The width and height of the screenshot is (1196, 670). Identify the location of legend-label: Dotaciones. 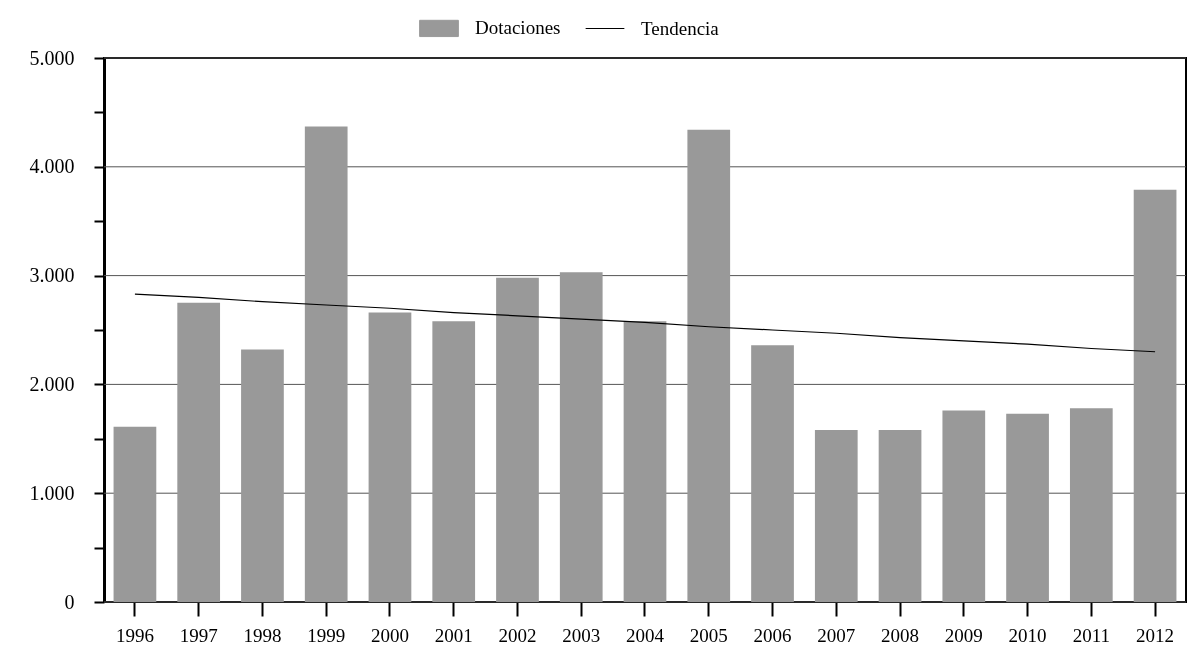
(518, 28).